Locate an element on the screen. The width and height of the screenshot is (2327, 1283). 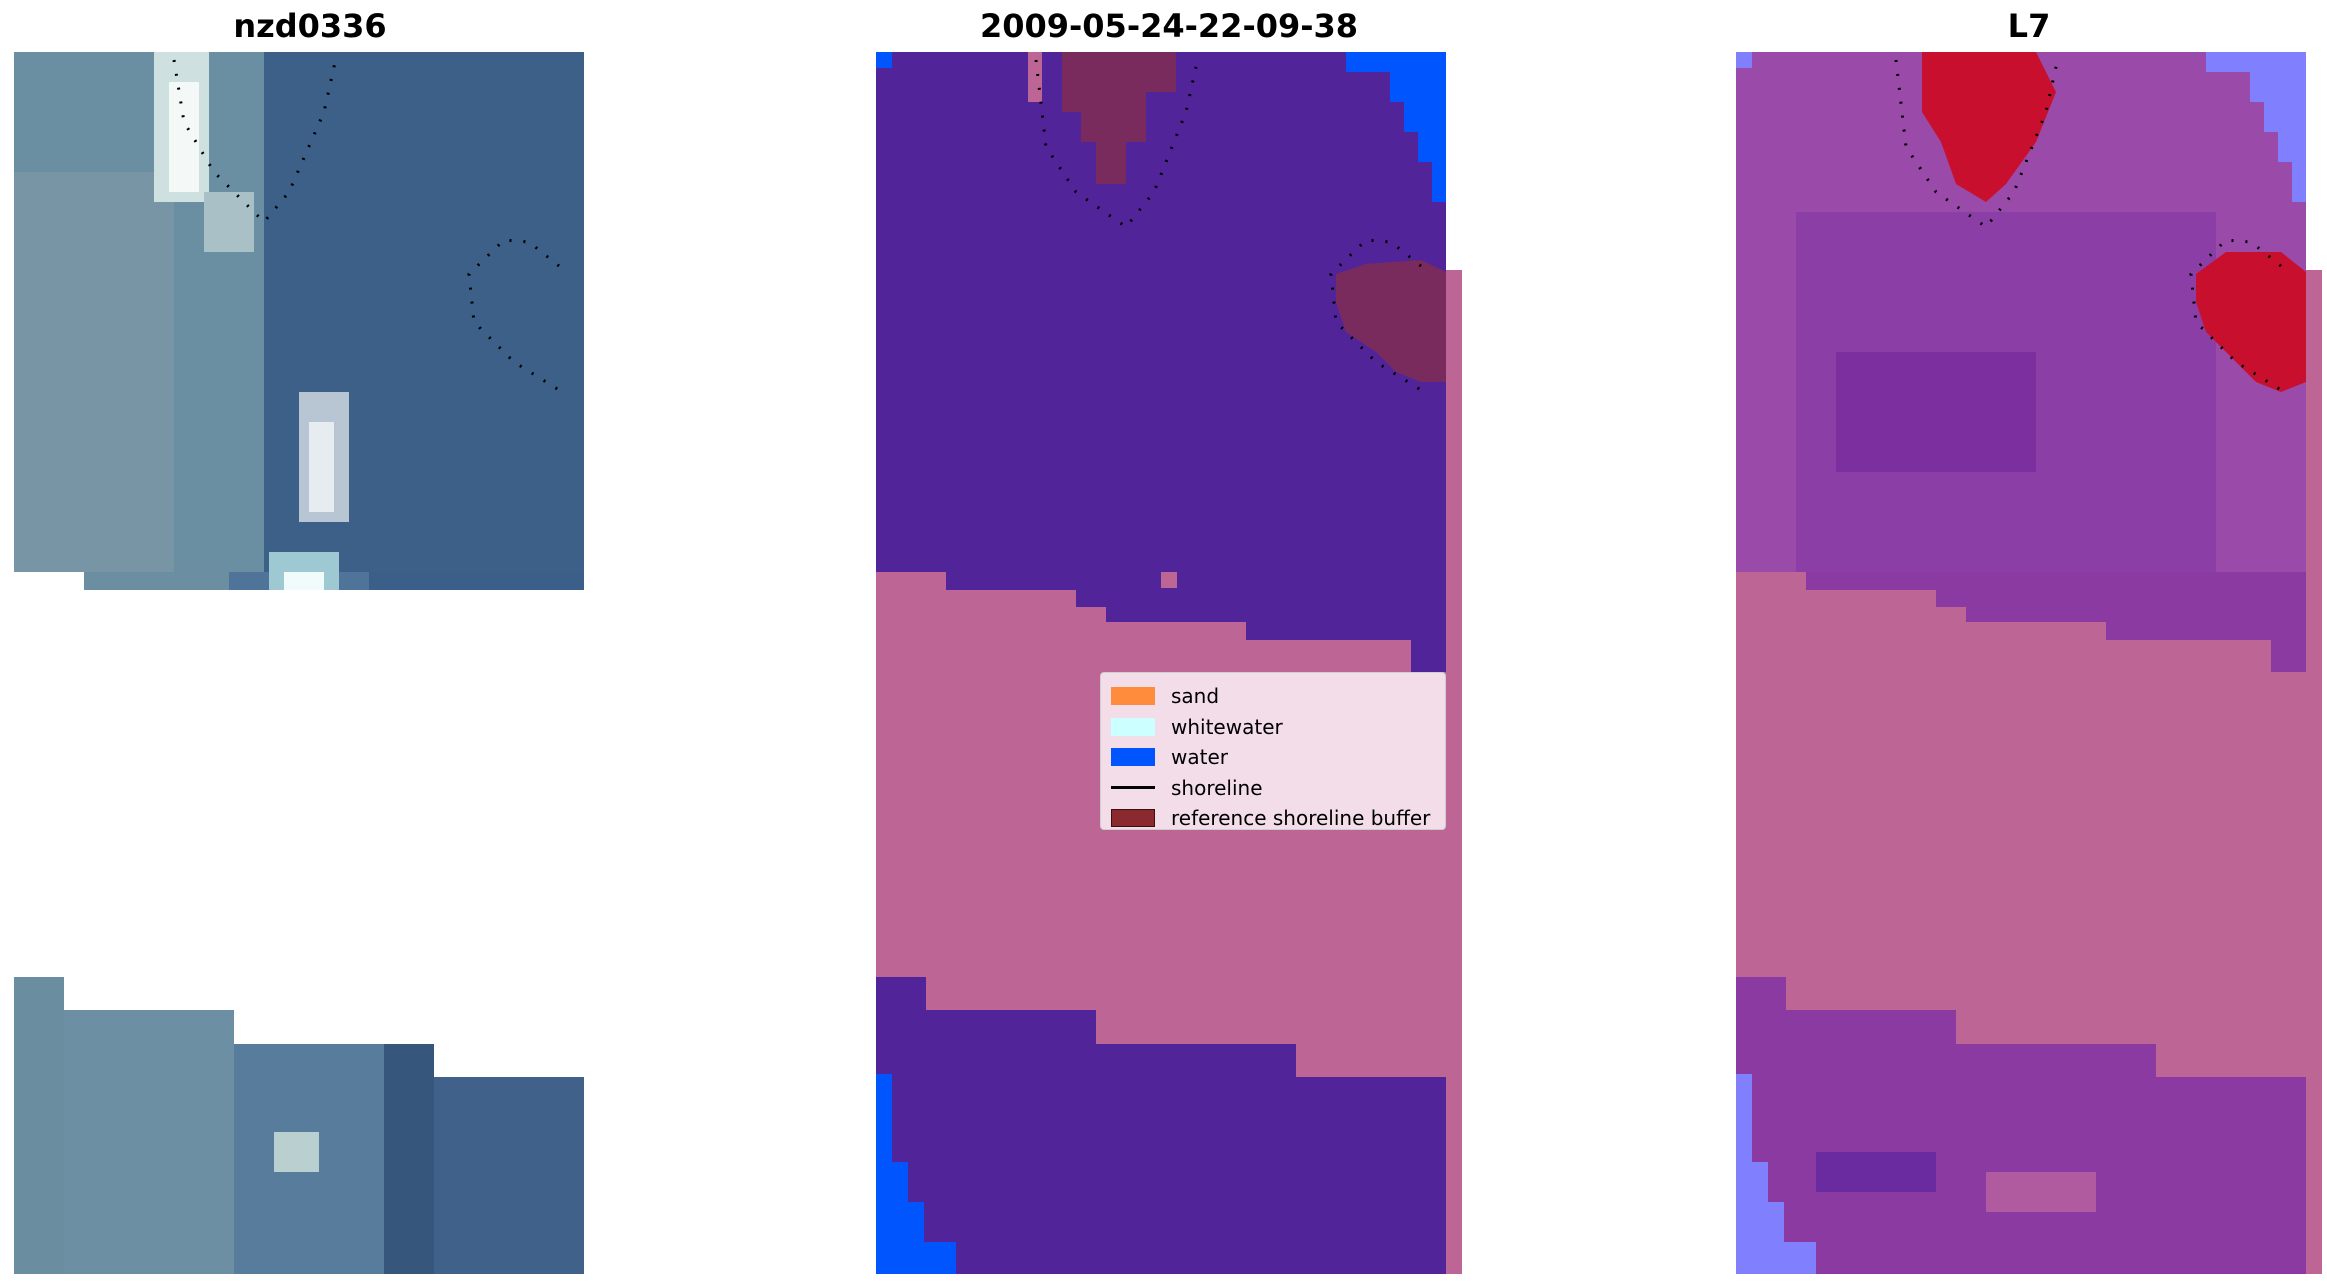
legend-label: water is located at coordinates (1199, 757).